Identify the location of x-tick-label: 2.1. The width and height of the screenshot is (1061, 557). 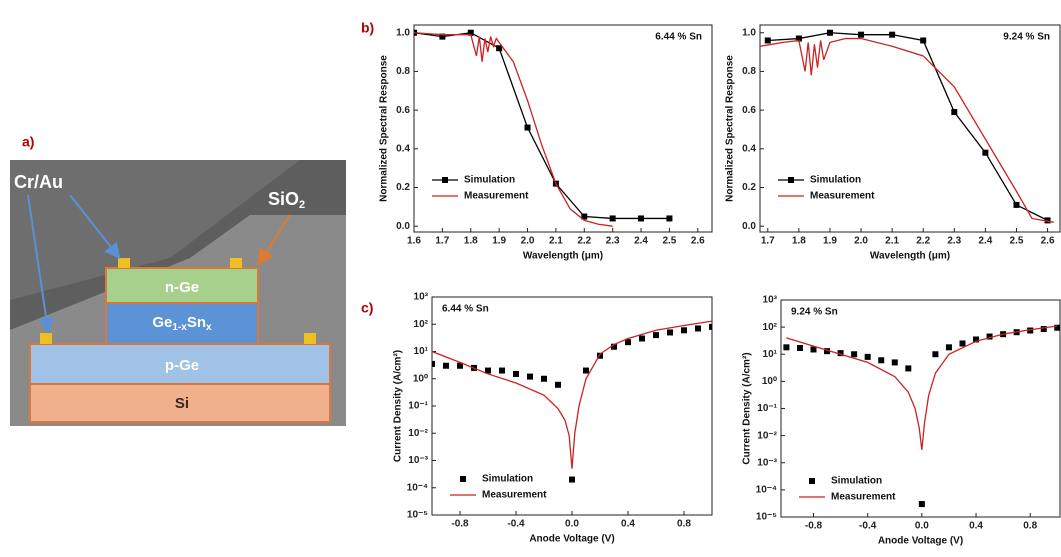
(892, 241).